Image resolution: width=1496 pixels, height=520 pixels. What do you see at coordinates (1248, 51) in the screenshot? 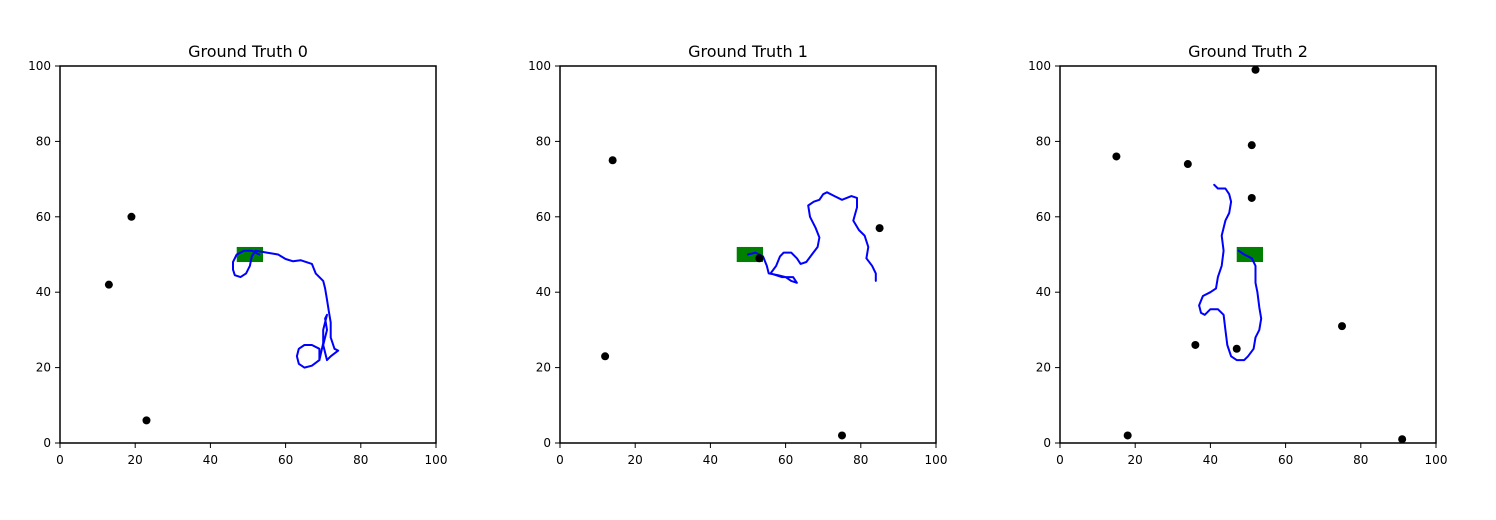
I see `subplot-title: Ground Truth 2` at bounding box center [1248, 51].